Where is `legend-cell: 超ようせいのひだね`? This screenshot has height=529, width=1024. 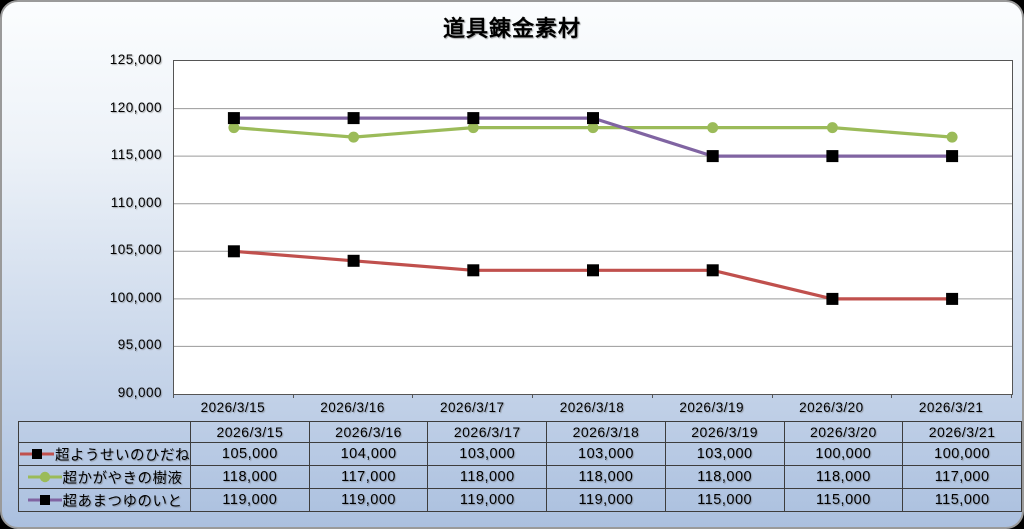 legend-cell: 超ようせいのひだね is located at coordinates (104, 454).